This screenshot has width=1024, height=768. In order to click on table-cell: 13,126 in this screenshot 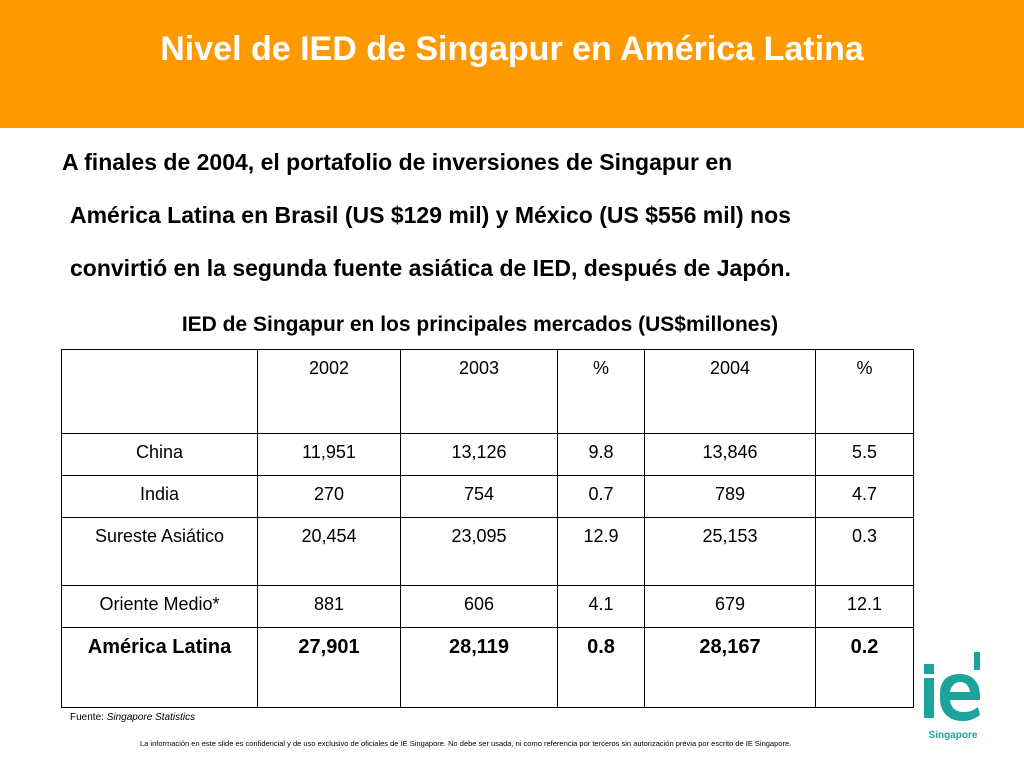, I will do `click(479, 454)`.